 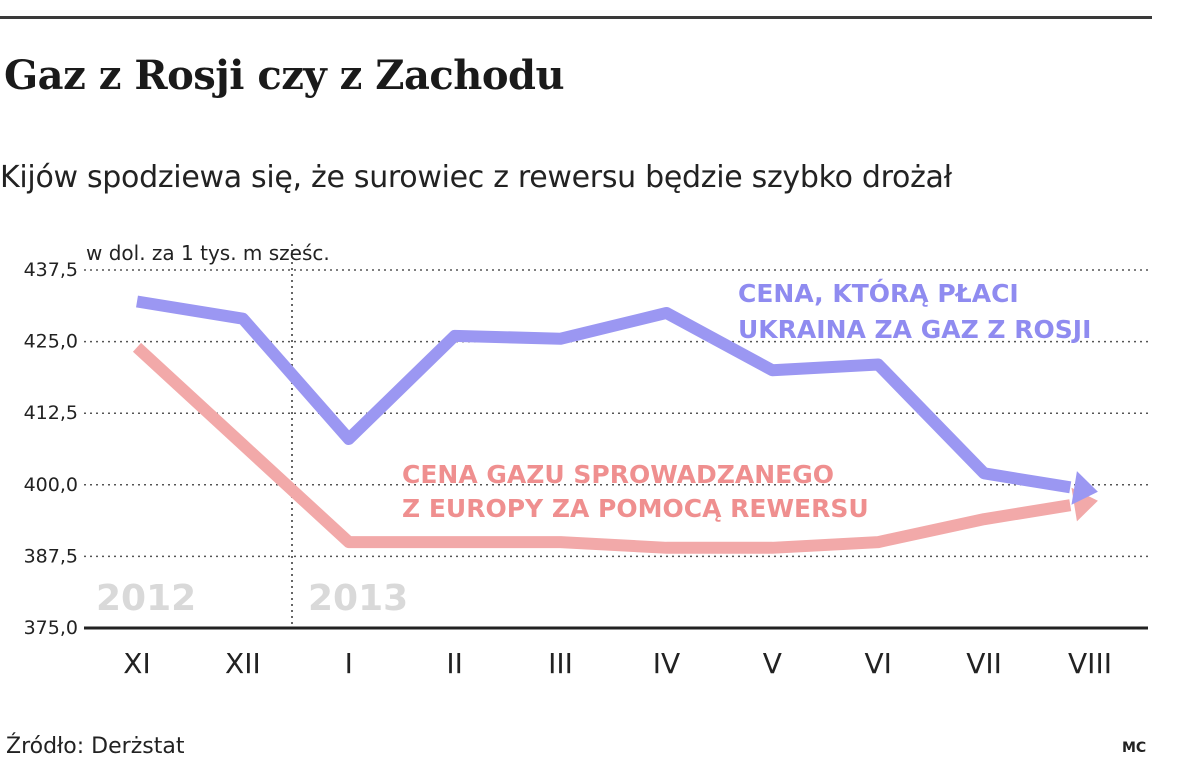 What do you see at coordinates (146, 598) in the screenshot?
I see `year-label-2012: 2012` at bounding box center [146, 598].